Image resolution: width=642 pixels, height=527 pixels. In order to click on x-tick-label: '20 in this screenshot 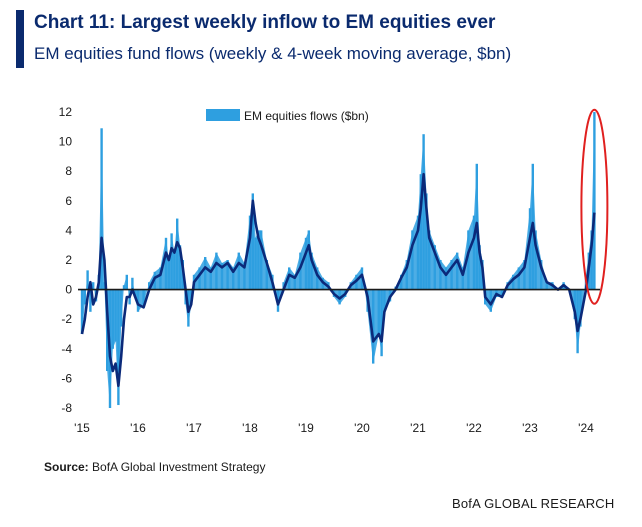, I will do `click(362, 428)`.